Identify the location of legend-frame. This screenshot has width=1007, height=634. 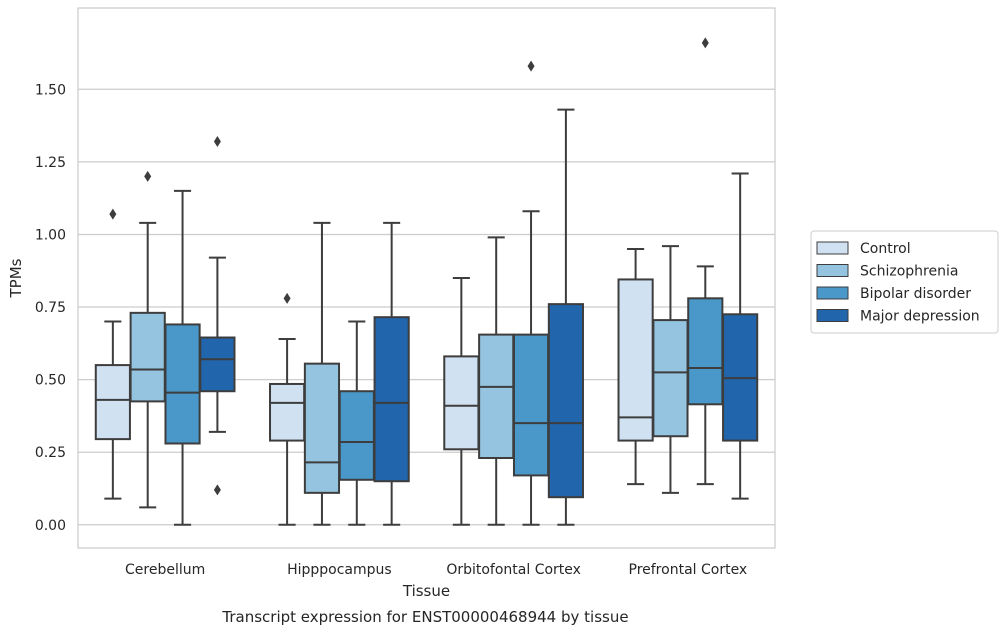
(904, 282).